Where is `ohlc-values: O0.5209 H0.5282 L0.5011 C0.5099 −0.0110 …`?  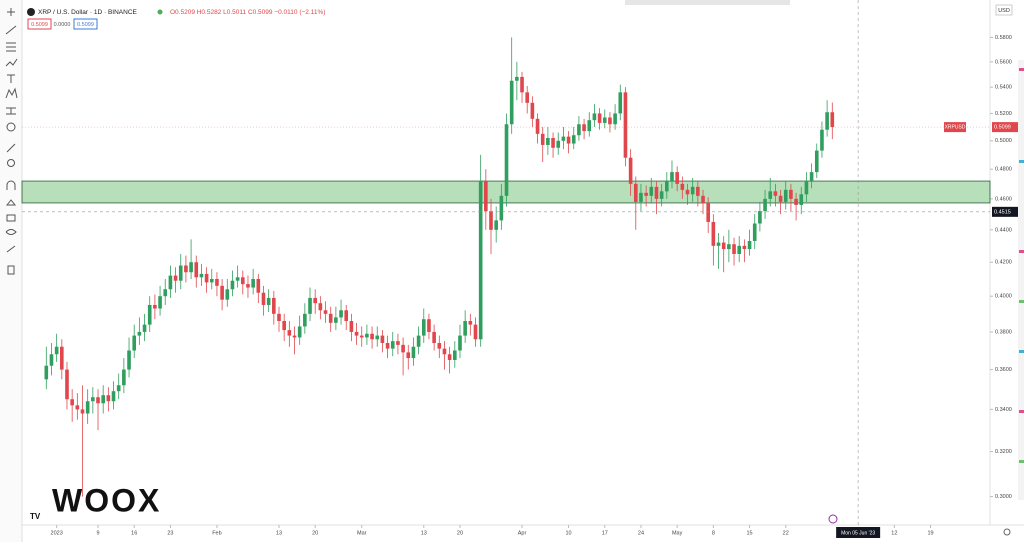 ohlc-values: O0.5209 H0.5282 L0.5011 C0.5099 −0.0110 … is located at coordinates (247, 12).